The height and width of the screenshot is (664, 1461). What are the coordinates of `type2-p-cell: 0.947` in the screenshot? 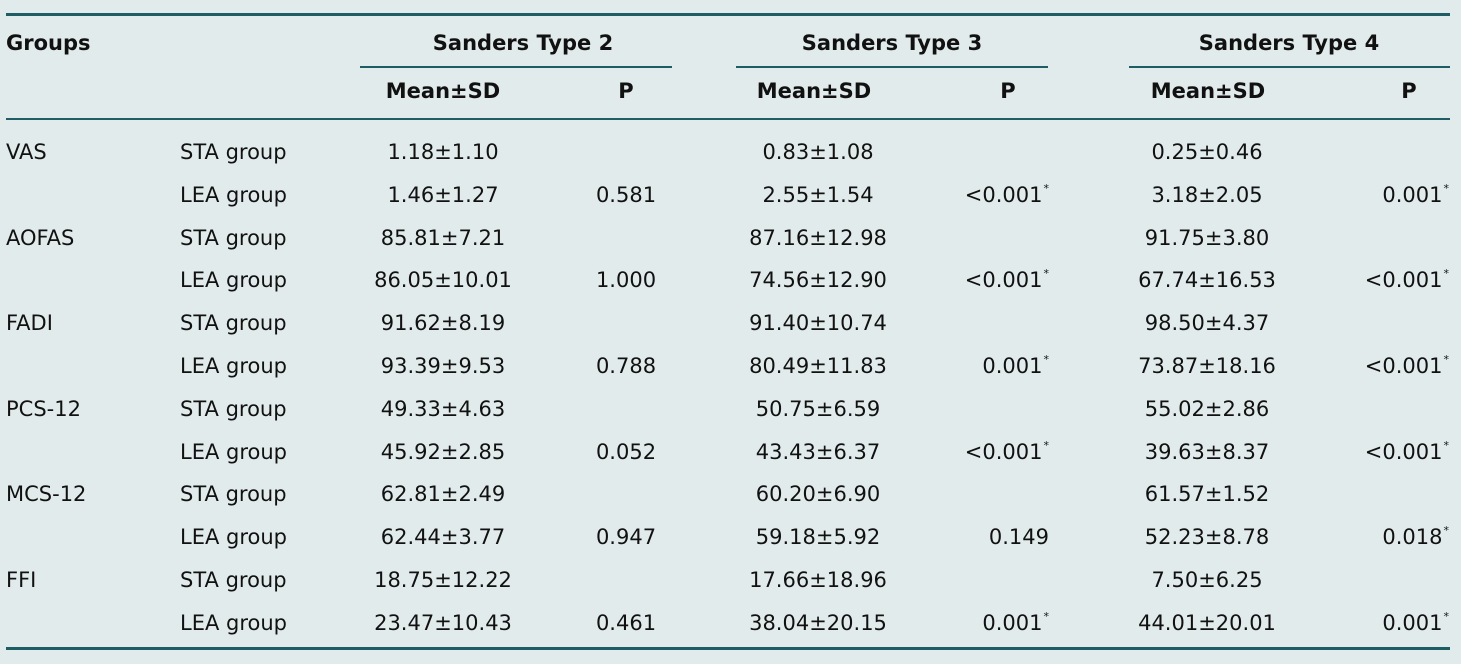 It's located at (626, 537).